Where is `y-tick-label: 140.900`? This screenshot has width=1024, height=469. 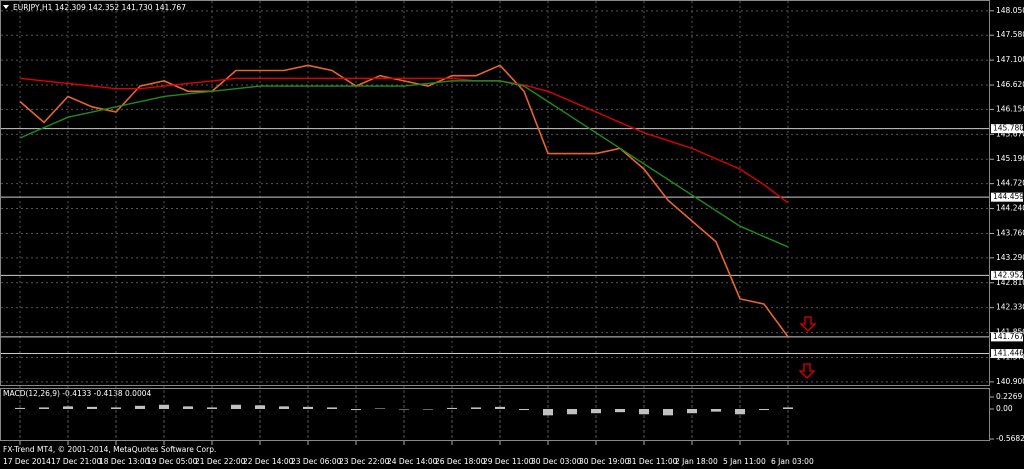 y-tick-label: 140.900 is located at coordinates (1010, 381).